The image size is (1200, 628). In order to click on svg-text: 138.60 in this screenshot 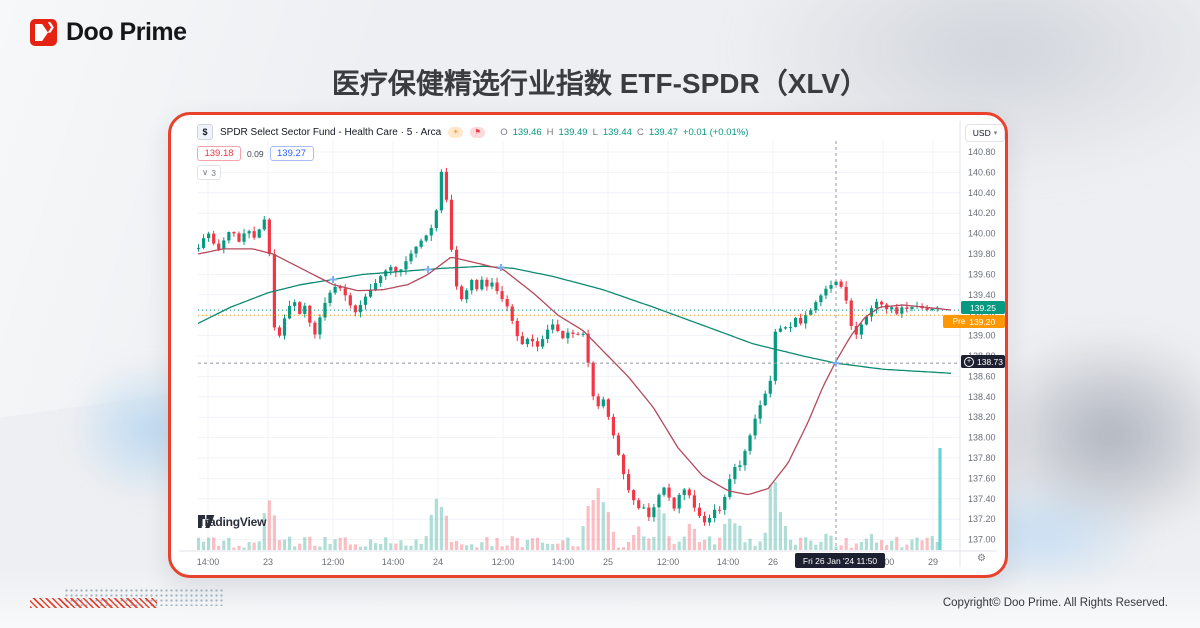, I will do `click(982, 376)`.